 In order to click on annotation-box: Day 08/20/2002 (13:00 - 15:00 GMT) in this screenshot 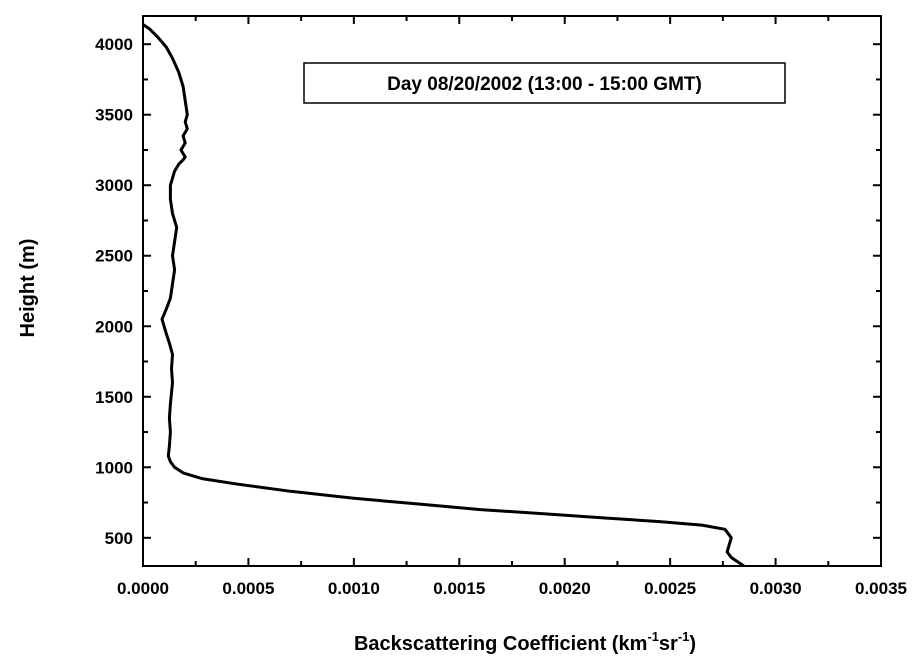, I will do `click(544, 83)`.